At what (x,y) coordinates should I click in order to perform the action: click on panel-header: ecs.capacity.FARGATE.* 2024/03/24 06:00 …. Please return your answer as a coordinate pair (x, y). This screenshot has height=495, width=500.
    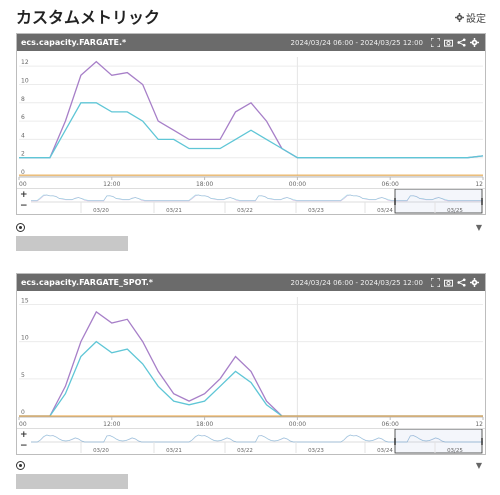
    Looking at the image, I should click on (251, 42).